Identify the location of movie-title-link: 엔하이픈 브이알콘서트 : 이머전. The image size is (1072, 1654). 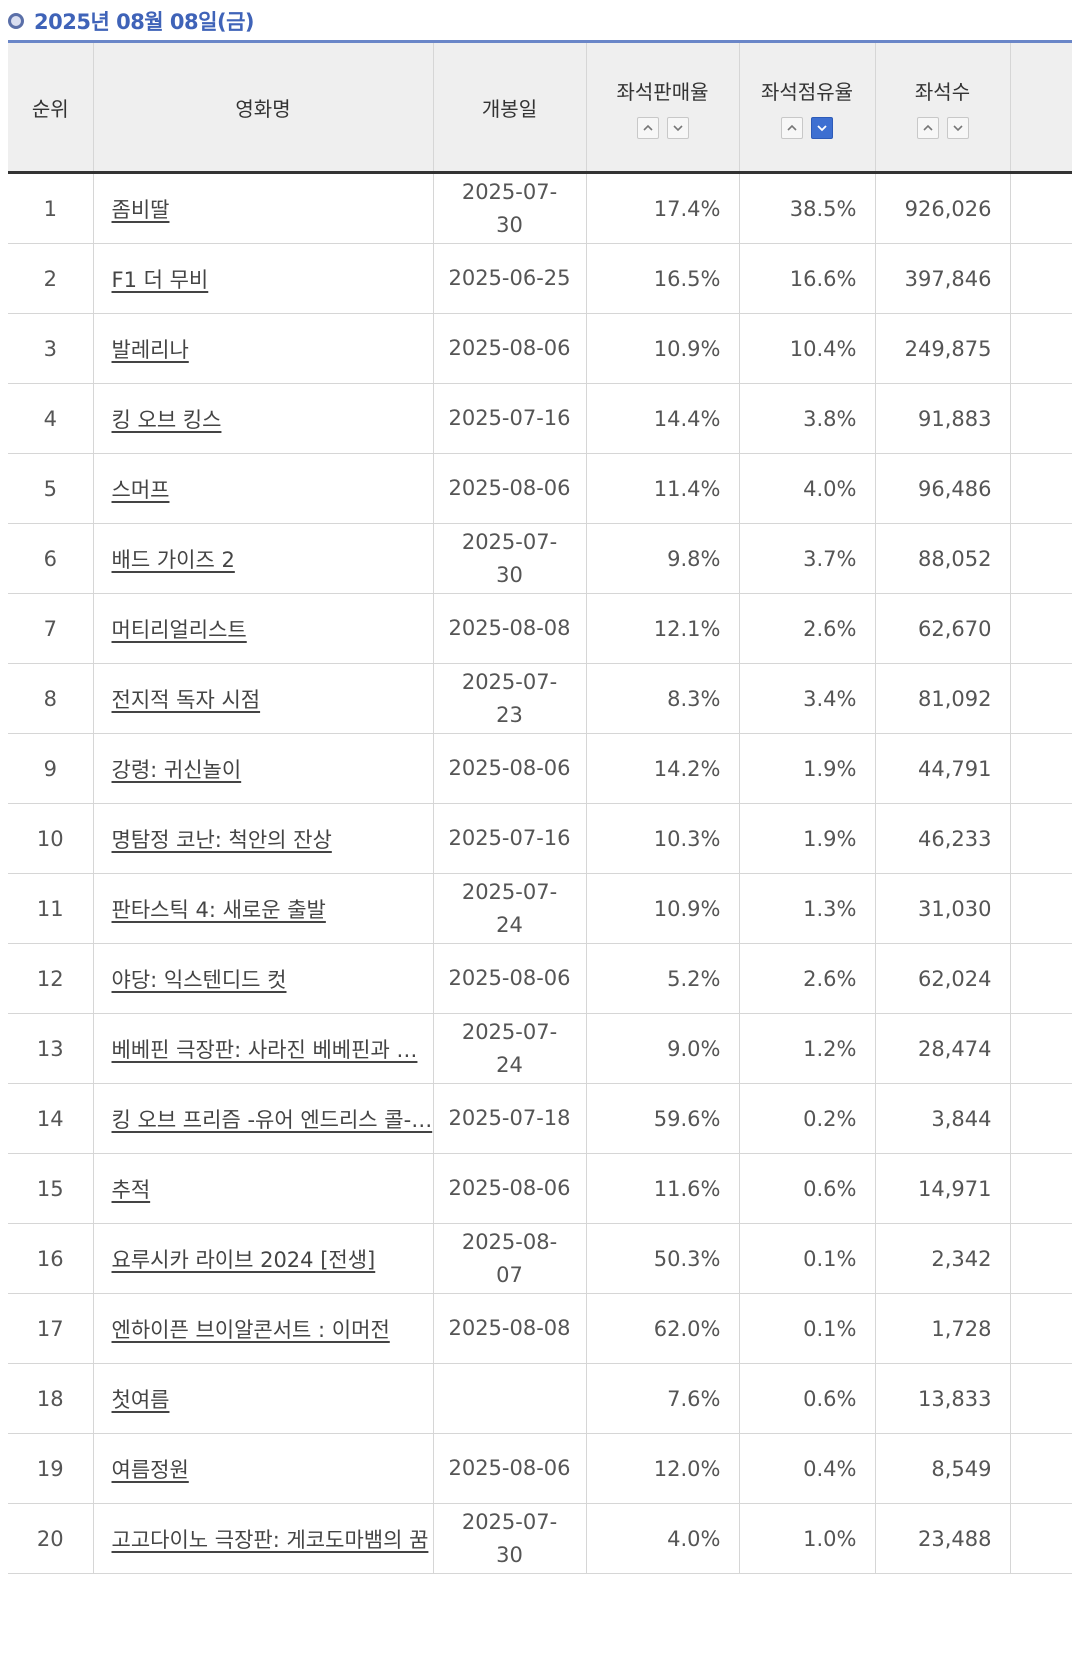
(250, 1329).